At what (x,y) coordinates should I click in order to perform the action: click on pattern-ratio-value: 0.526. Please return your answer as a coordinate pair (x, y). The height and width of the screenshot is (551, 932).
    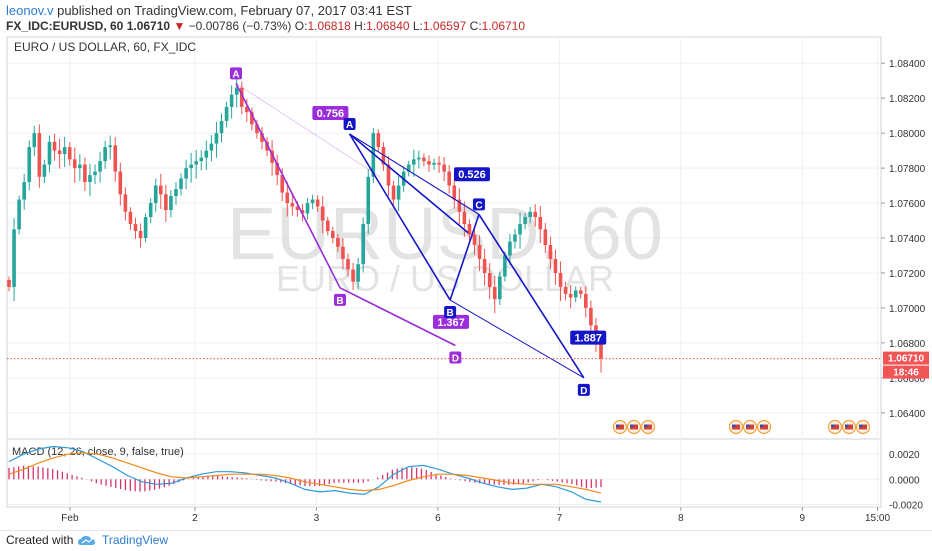
    Looking at the image, I should click on (472, 175).